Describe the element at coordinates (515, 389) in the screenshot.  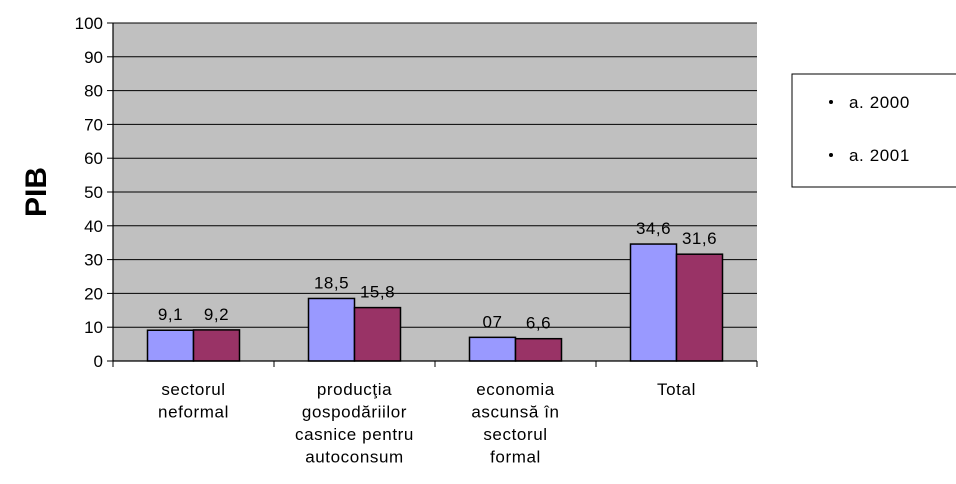
I see `x-category-label: economia` at that location.